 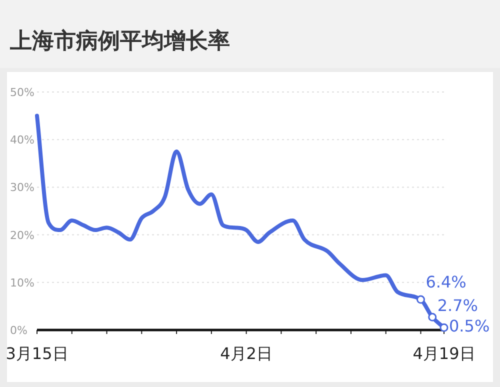 What do you see at coordinates (22, 235) in the screenshot?
I see `y-tick-label: 20%` at bounding box center [22, 235].